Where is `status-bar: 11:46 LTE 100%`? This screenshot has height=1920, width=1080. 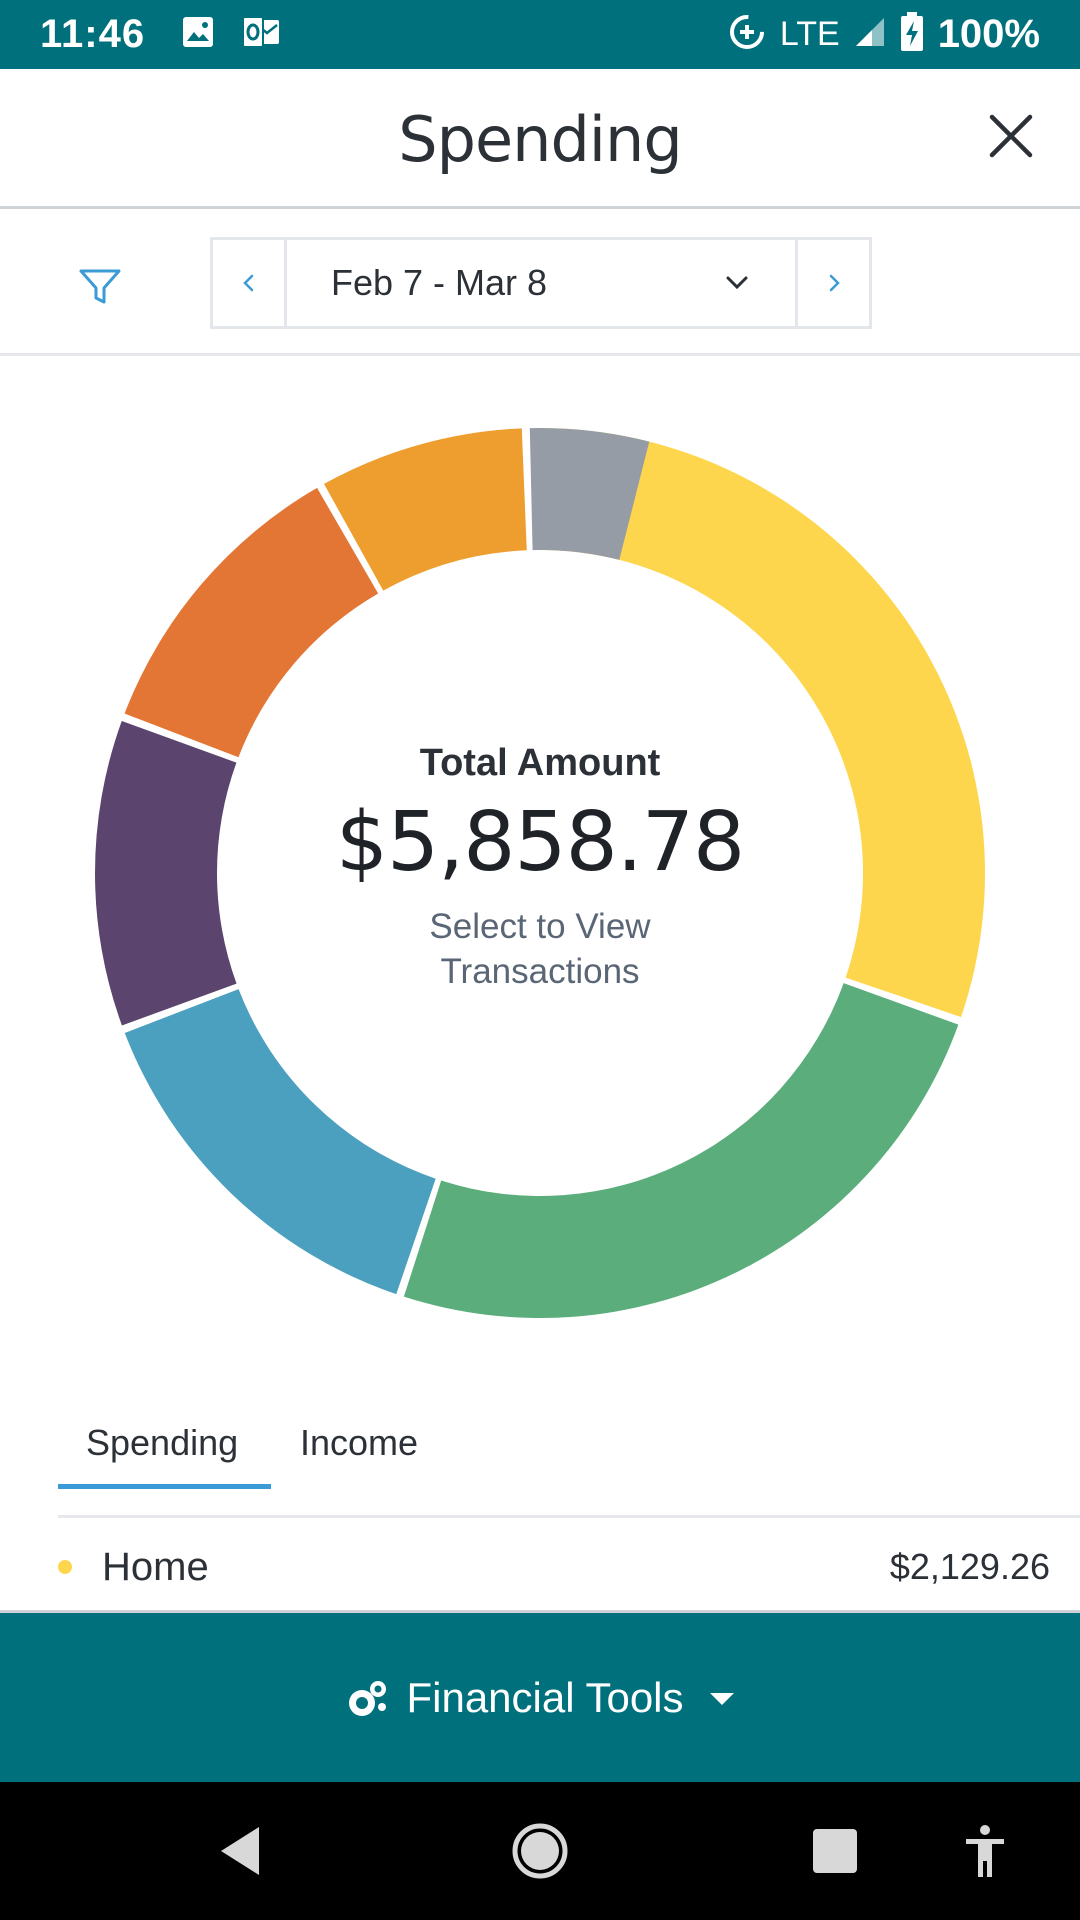 status-bar: 11:46 LTE 100% is located at coordinates (540, 34).